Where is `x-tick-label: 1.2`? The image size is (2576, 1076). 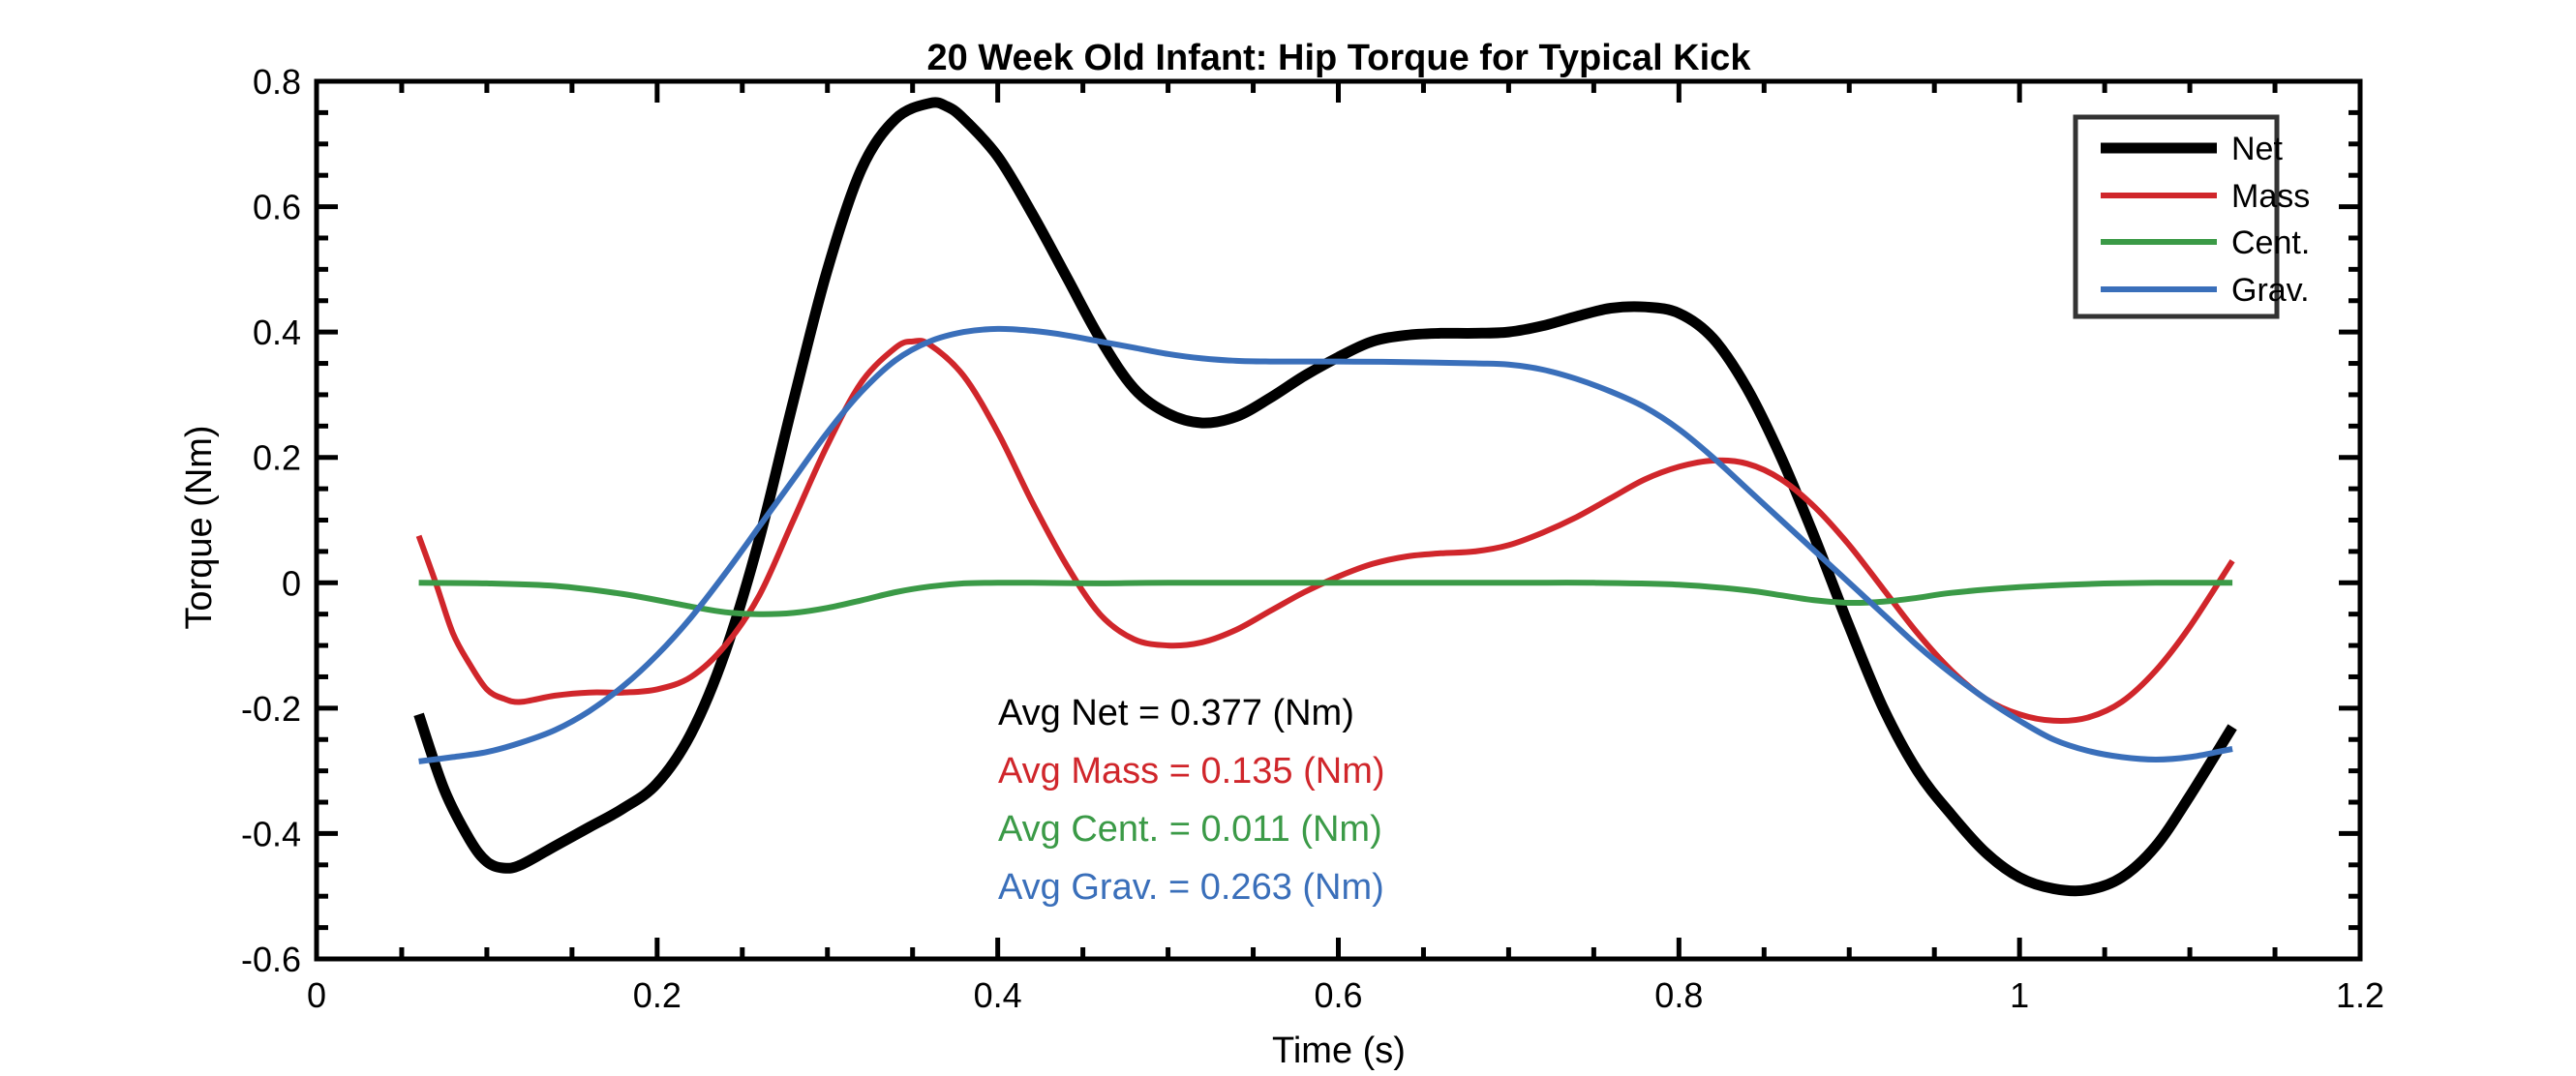 x-tick-label: 1.2 is located at coordinates (2360, 995).